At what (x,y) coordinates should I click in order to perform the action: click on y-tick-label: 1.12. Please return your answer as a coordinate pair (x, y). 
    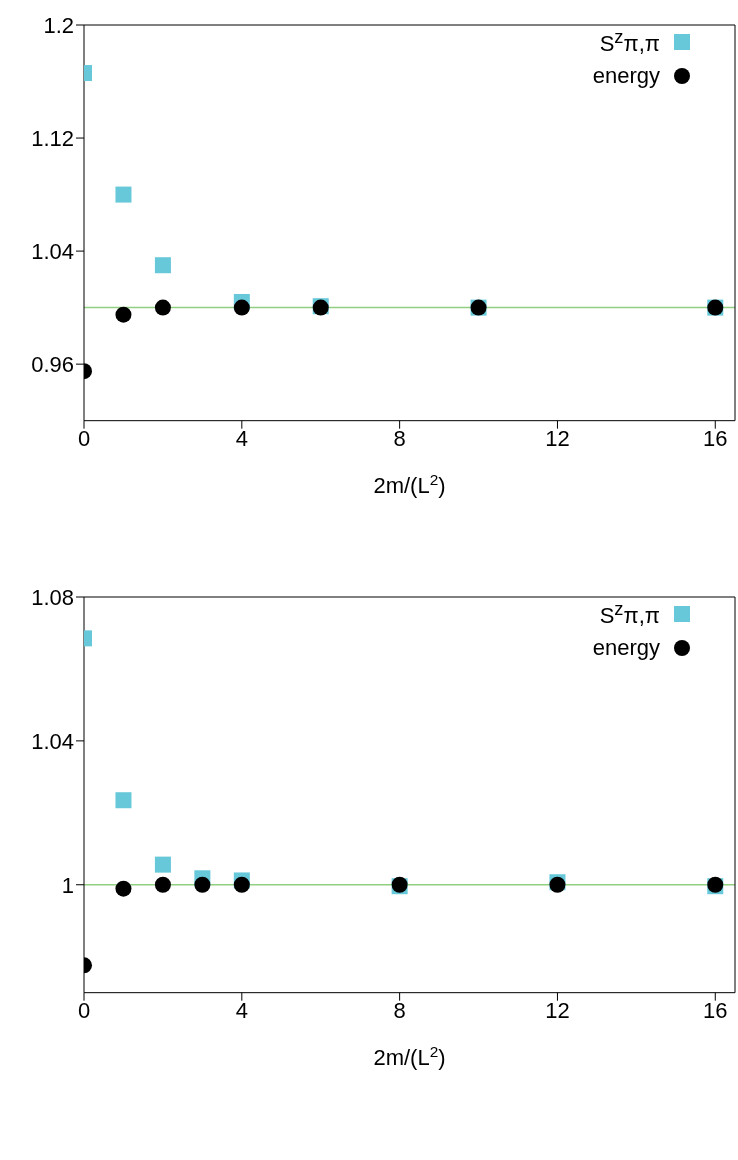
    Looking at the image, I should click on (52, 138).